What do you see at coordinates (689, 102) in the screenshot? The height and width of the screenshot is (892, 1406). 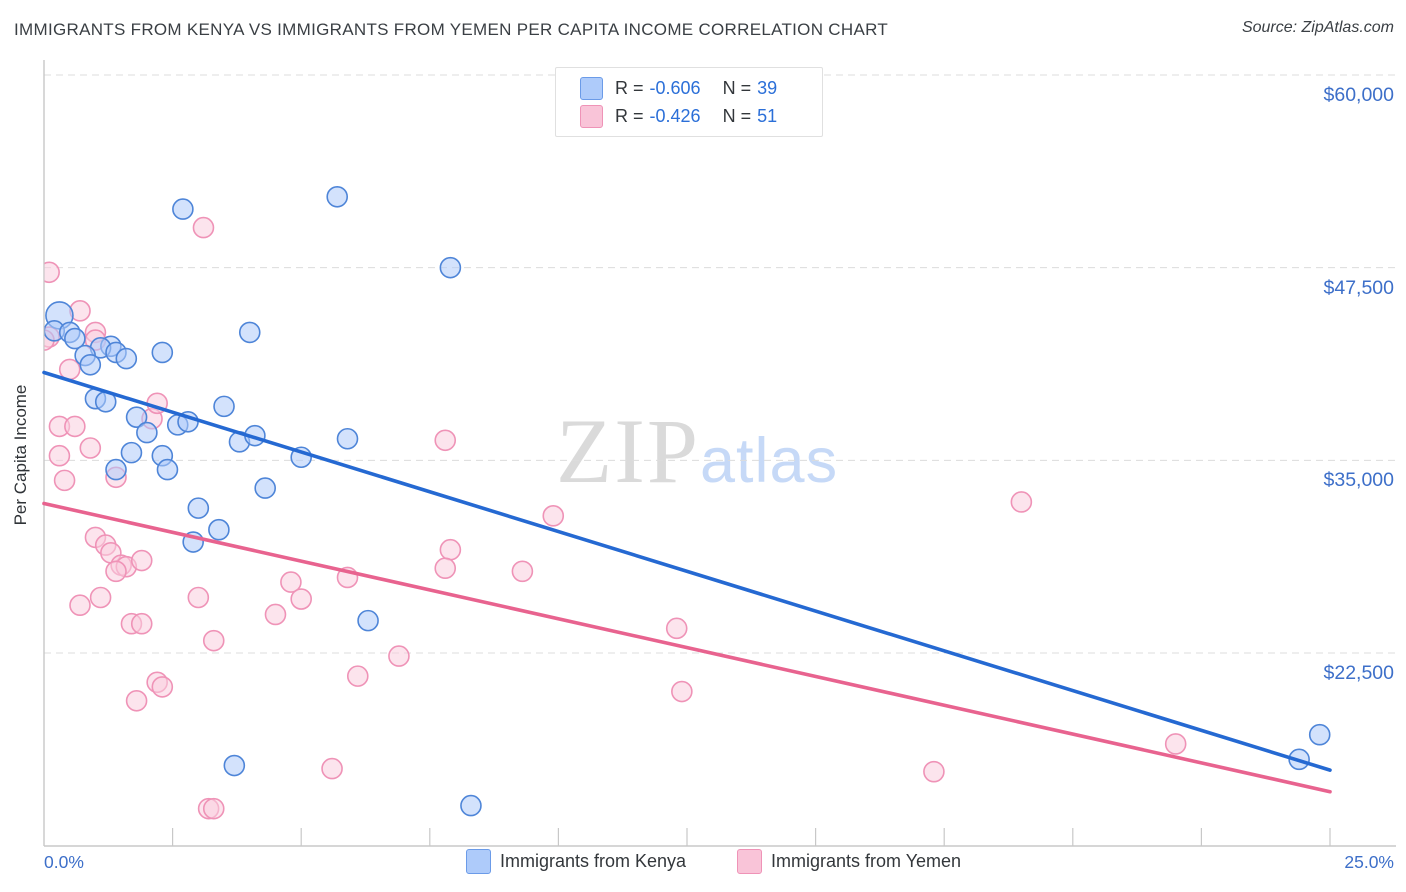 I see `correlation-legend: R = -0.606 N = 39 R = -0.426 N = 51` at bounding box center [689, 102].